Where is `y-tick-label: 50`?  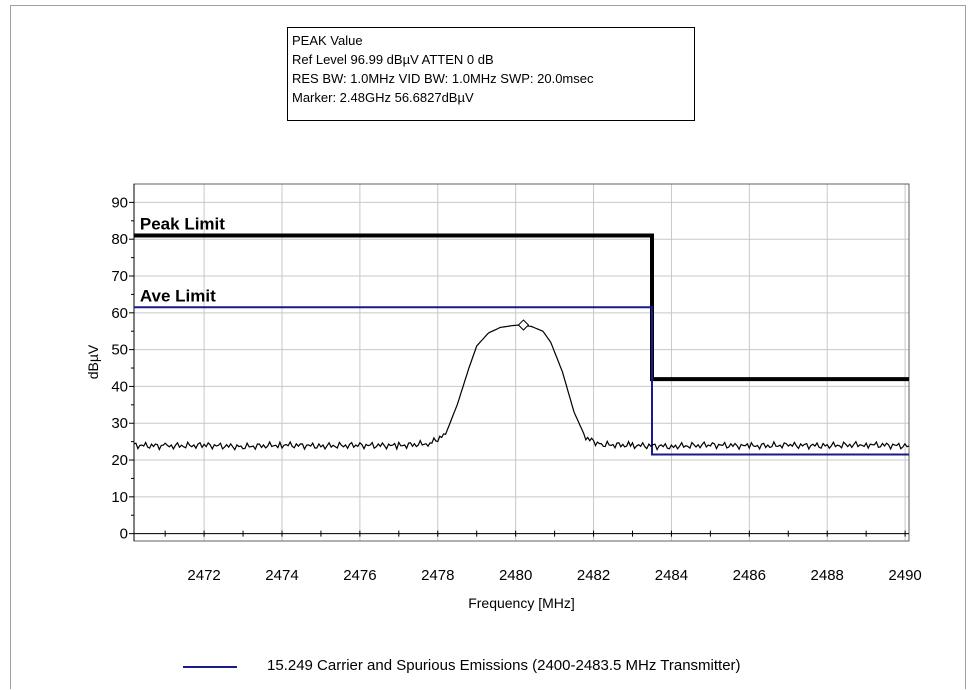
y-tick-label: 50 is located at coordinates (119, 350).